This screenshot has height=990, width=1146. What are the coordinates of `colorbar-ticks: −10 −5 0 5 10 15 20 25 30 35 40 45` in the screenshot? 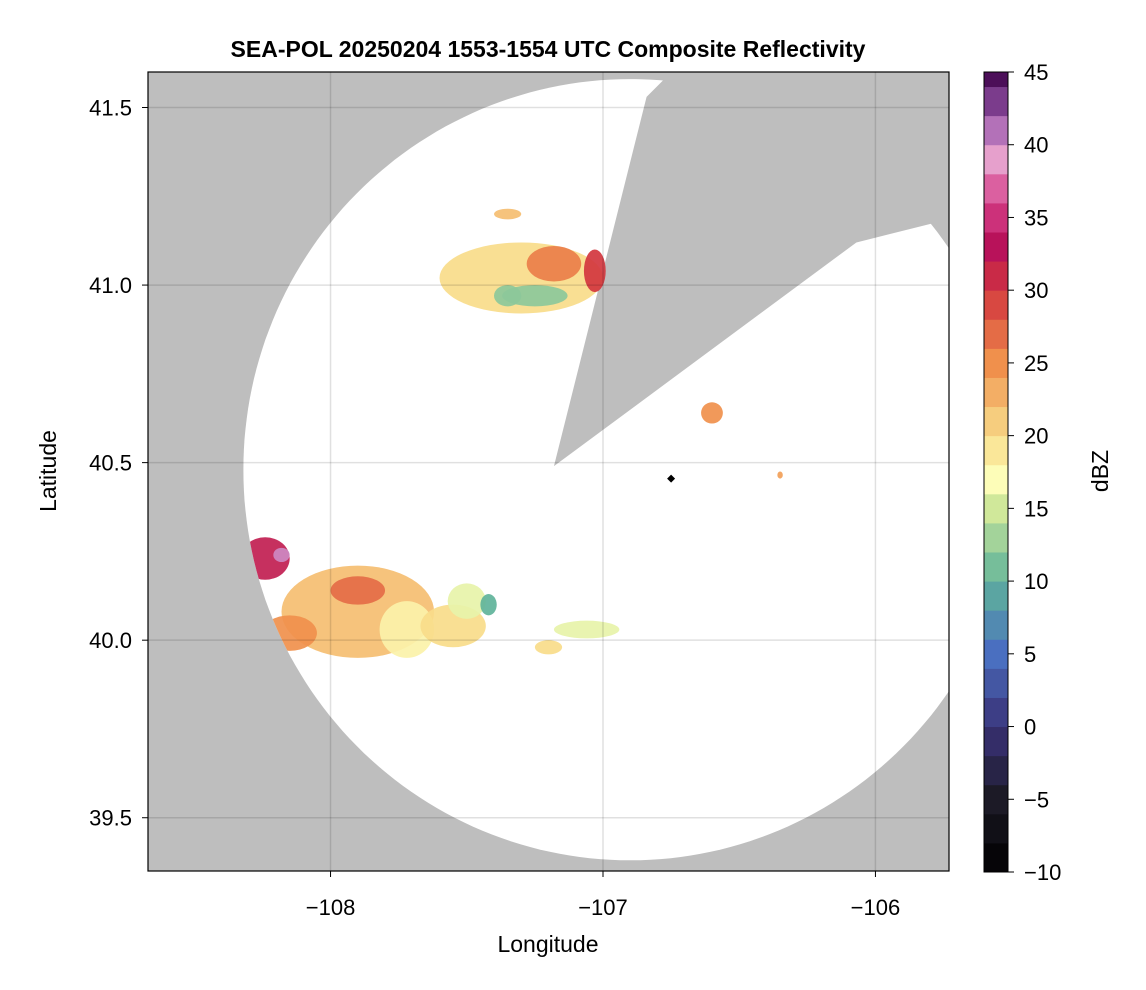 It's located at (1034, 472).